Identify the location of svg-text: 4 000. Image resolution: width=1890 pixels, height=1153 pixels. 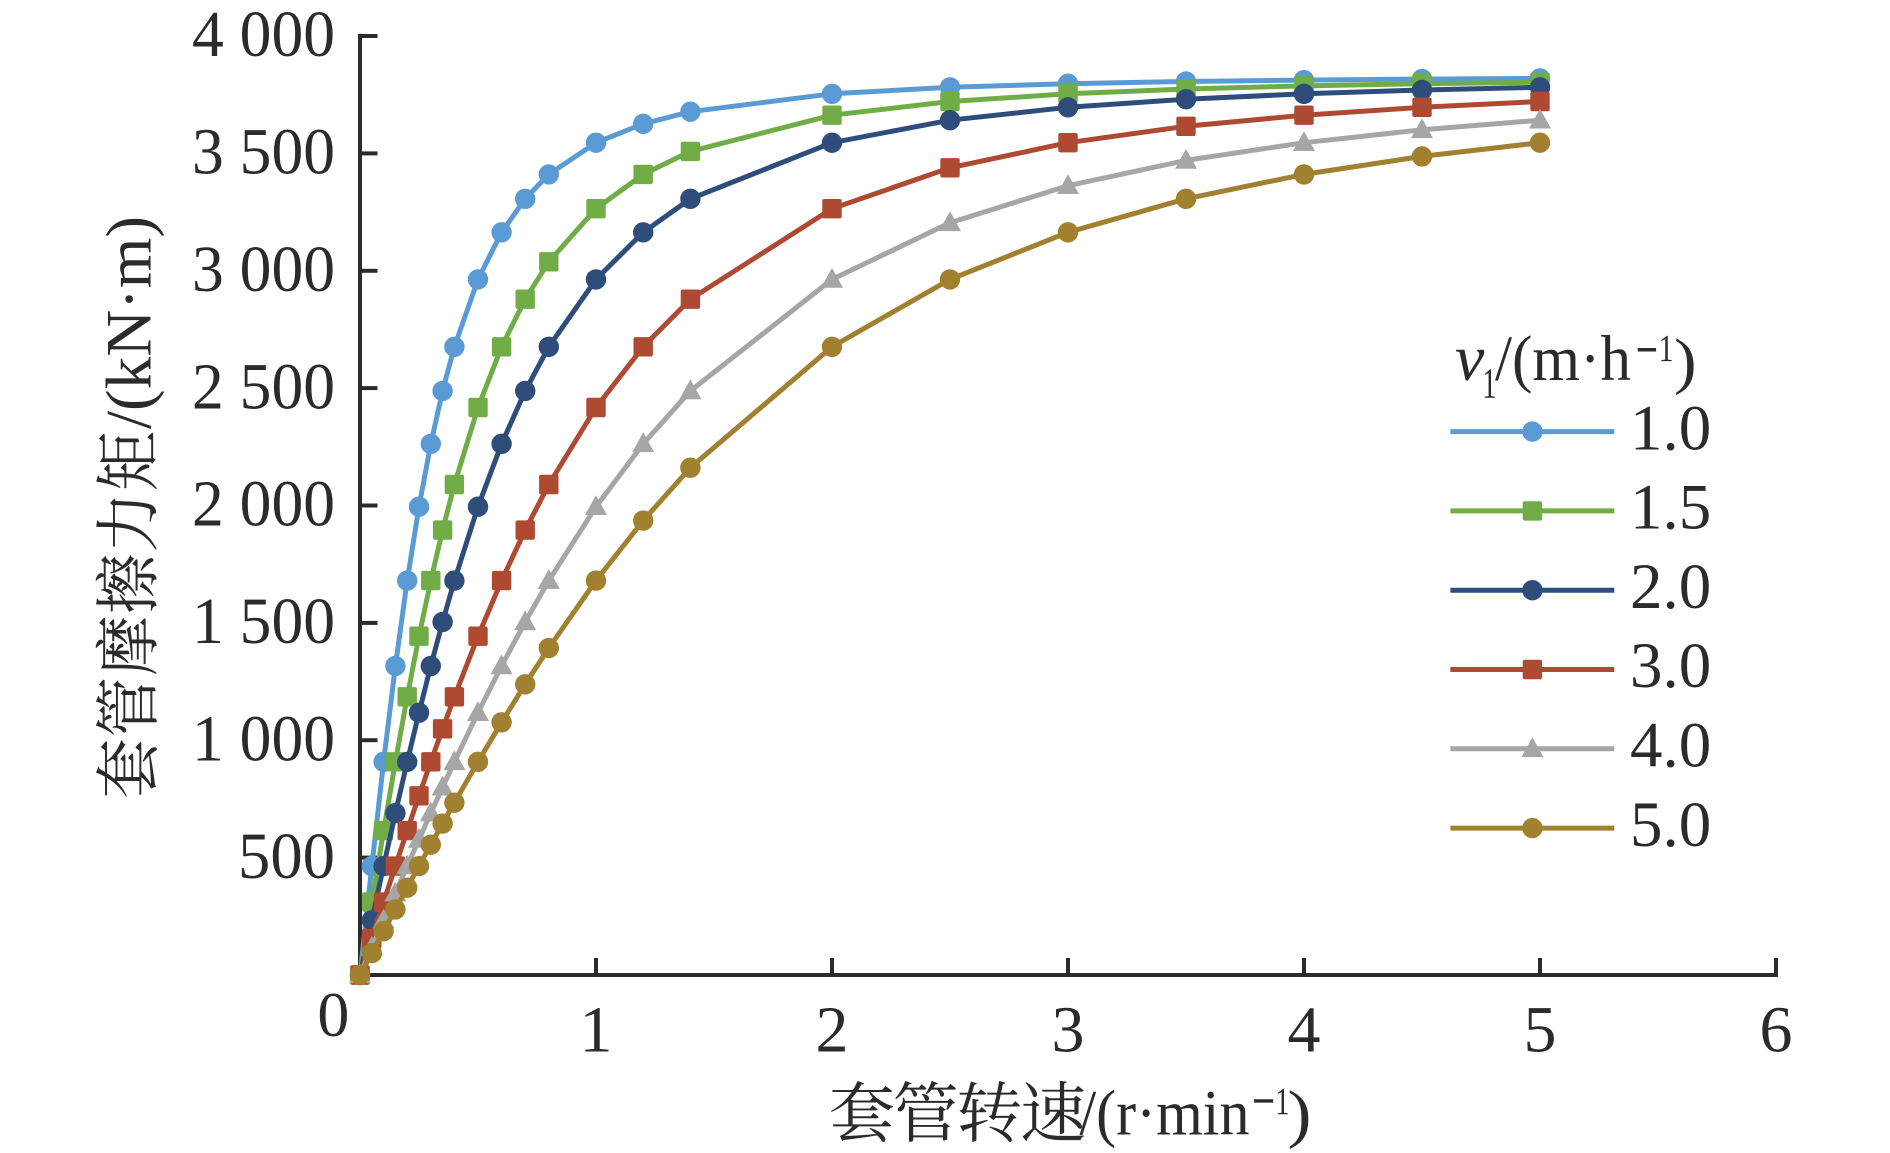
(263, 35).